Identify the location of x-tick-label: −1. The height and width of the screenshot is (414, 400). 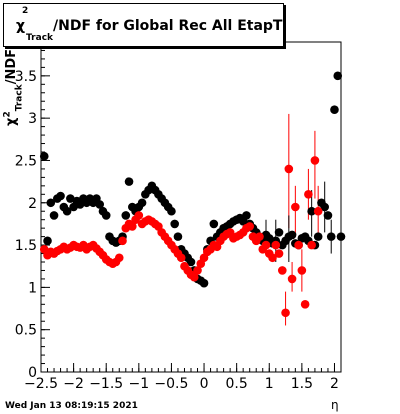
(139, 384).